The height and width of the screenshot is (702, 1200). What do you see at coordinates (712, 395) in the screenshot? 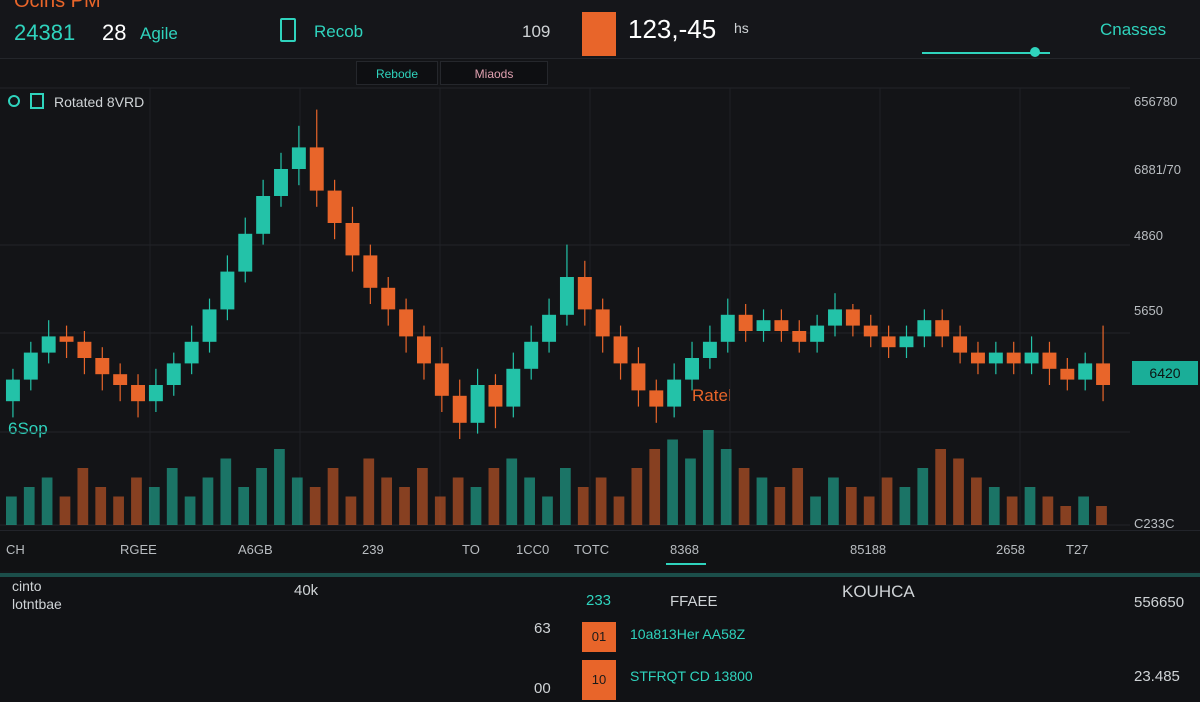
I see `chart-annotation: Ratel` at bounding box center [712, 395].